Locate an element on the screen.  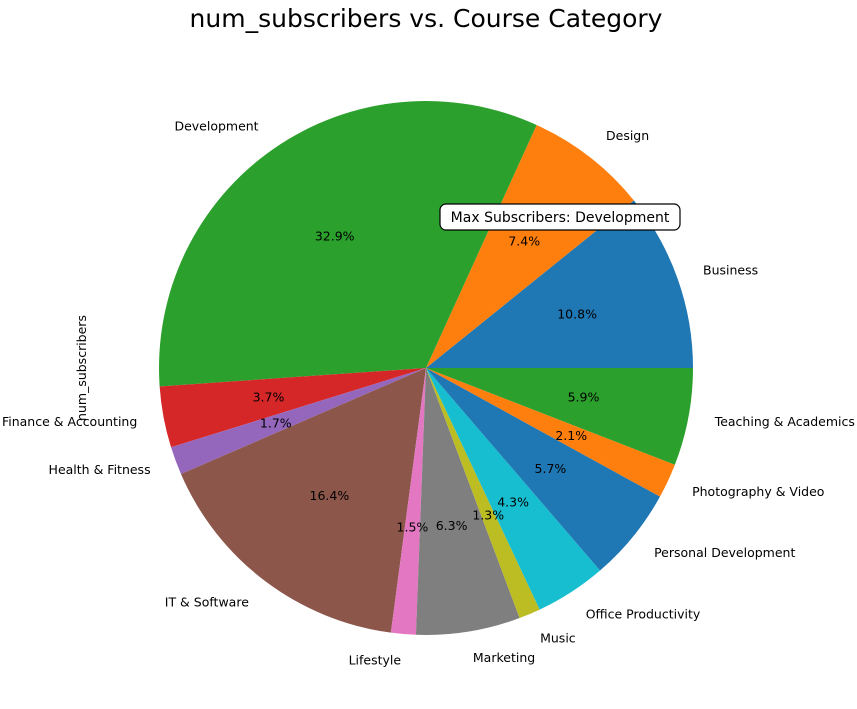
slice-it-and-software is located at coordinates (303, 500).